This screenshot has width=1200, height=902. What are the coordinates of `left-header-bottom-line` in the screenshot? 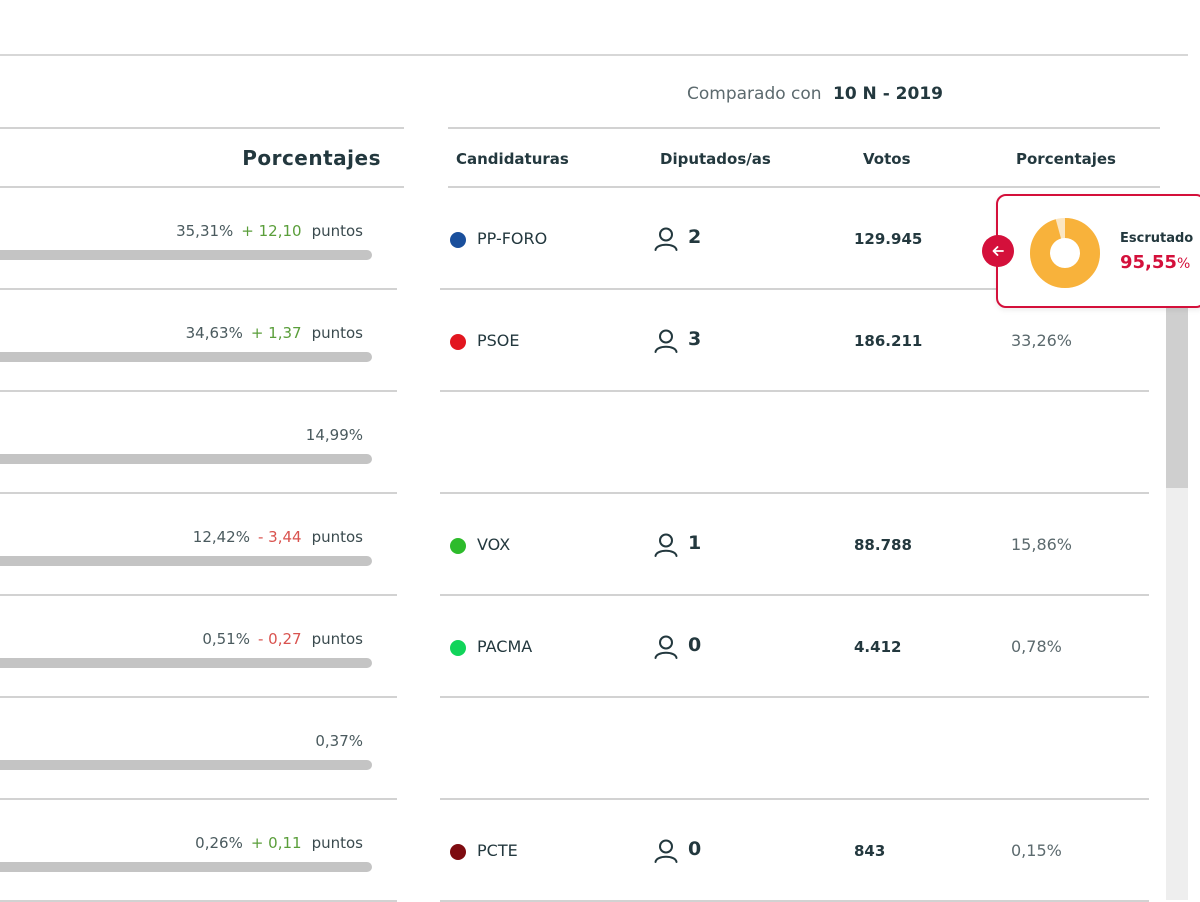 It's located at (202, 187).